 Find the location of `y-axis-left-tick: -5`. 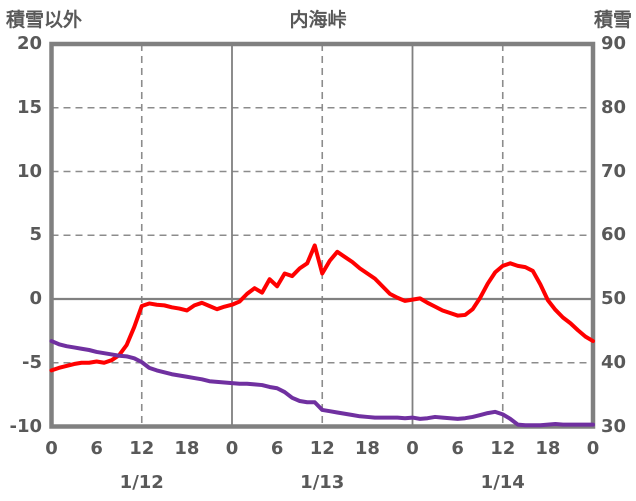

y-axis-left-tick: -5 is located at coordinates (32, 362).